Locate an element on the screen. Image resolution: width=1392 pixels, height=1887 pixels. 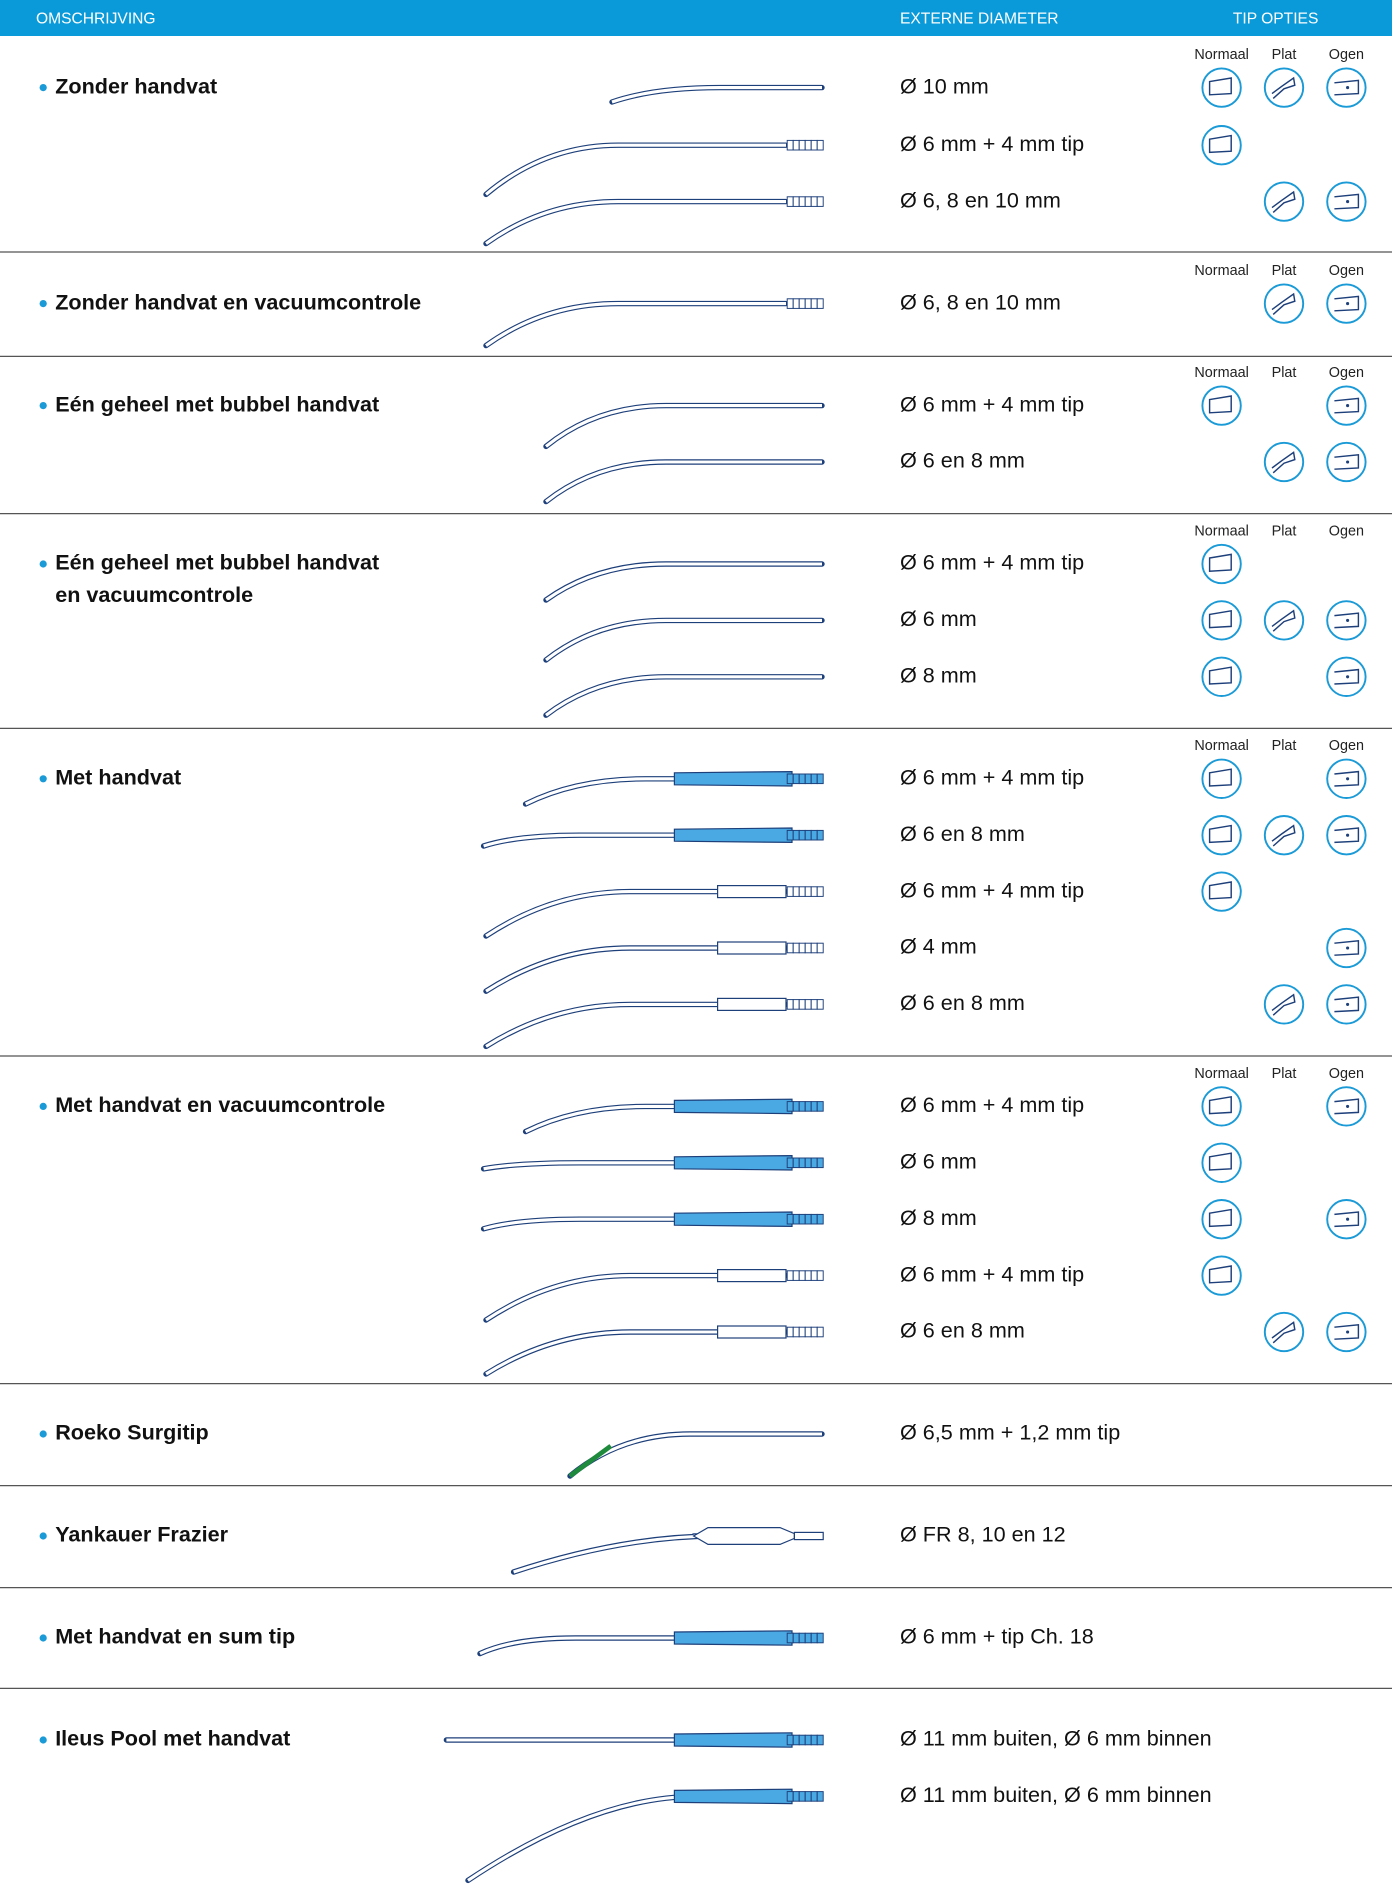
green-tip is located at coordinates (590, 1461).